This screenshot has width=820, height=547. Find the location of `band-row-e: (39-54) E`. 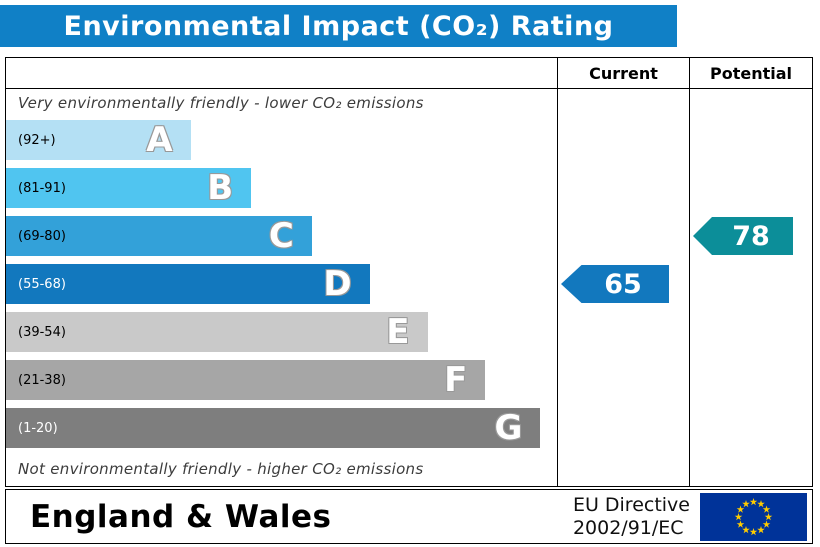

band-row-e: (39-54) E is located at coordinates (409, 332).